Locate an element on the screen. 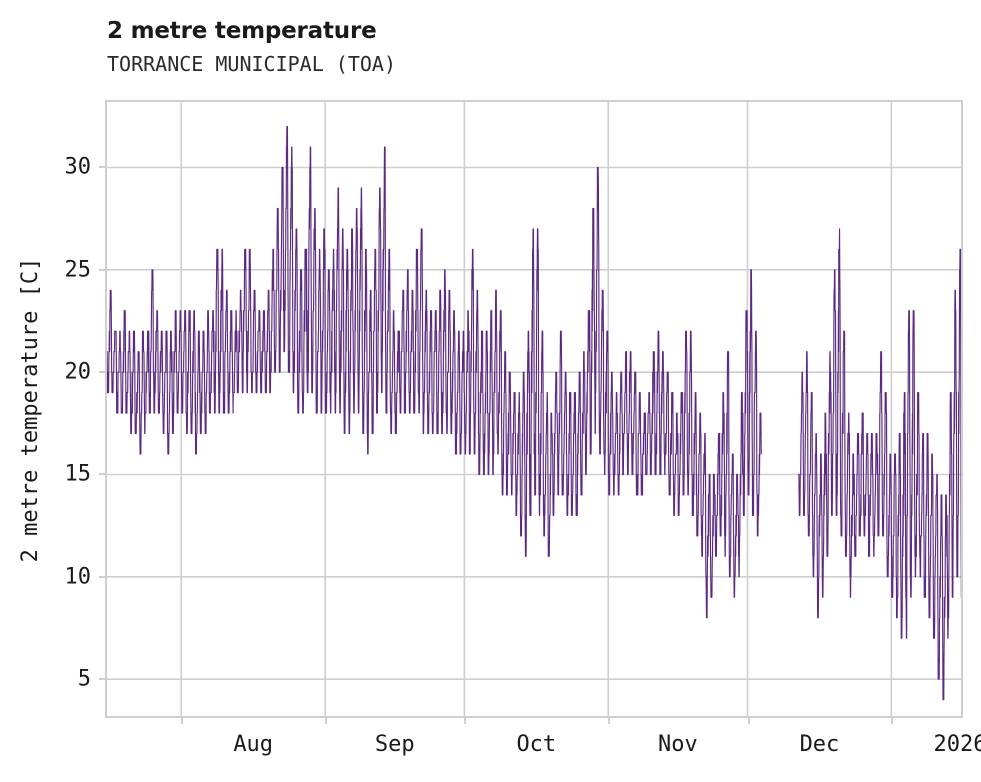 The height and width of the screenshot is (782, 981). x-tick-label: 2026 is located at coordinates (957, 744).